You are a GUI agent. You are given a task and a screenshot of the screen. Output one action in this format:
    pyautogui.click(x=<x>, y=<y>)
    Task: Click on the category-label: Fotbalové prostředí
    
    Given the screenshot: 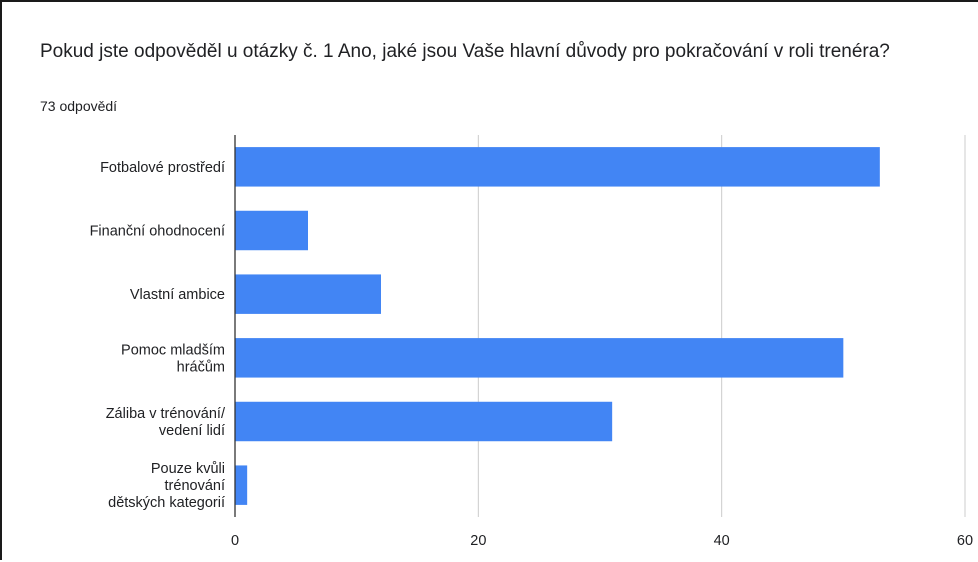 What is the action you would take?
    pyautogui.click(x=162, y=168)
    